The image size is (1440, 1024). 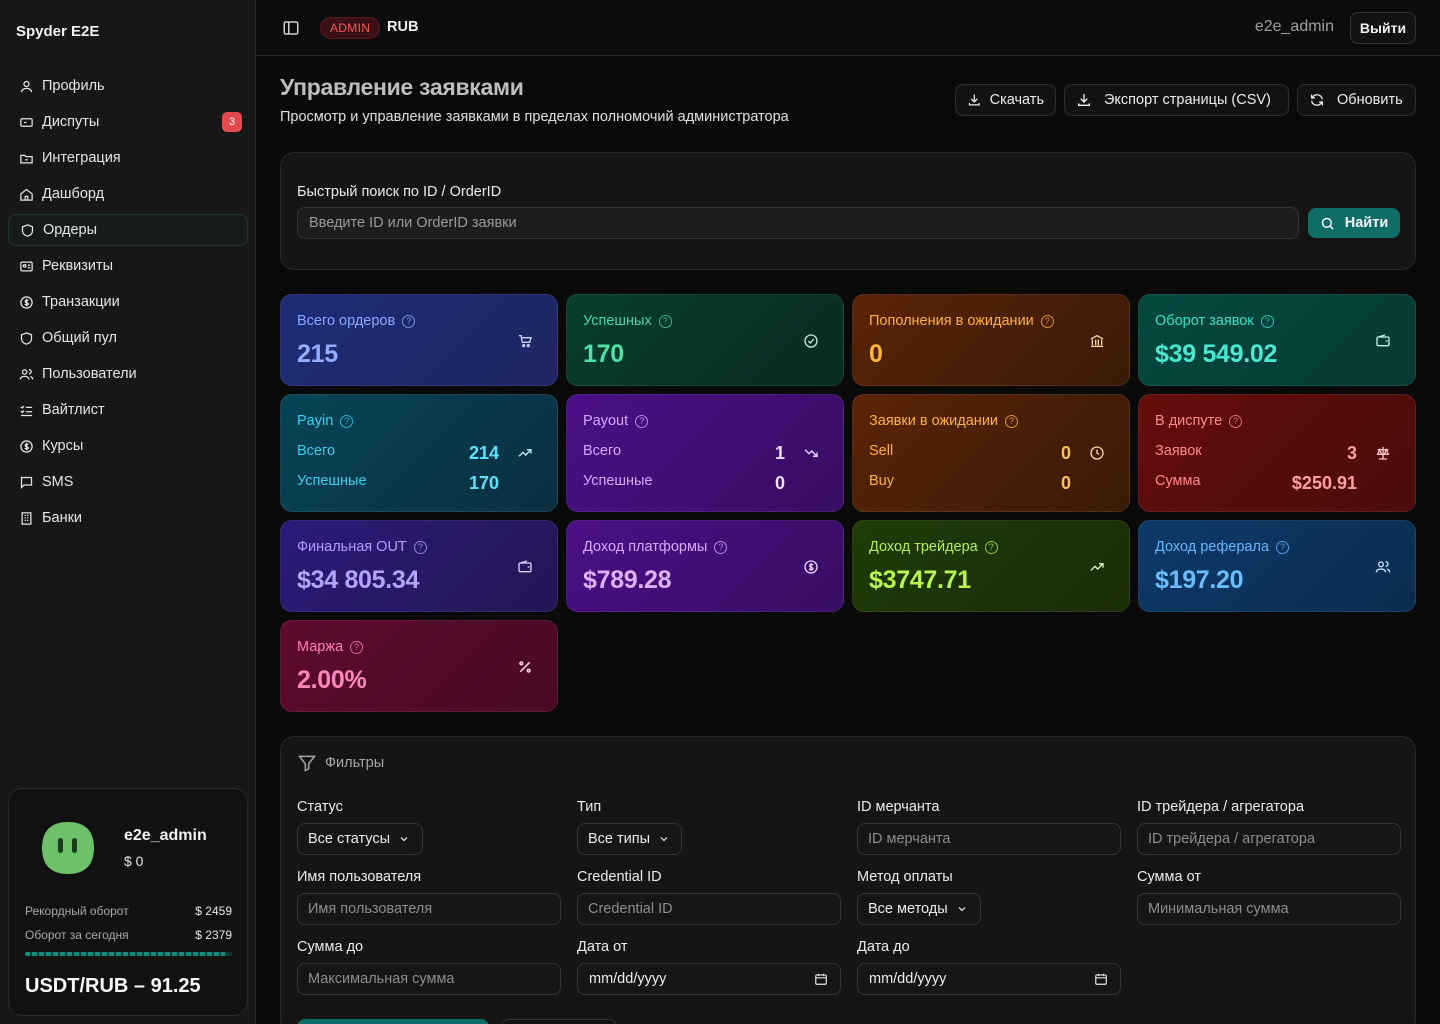 I want to click on status-filter-label: Статус, so click(x=320, y=807).